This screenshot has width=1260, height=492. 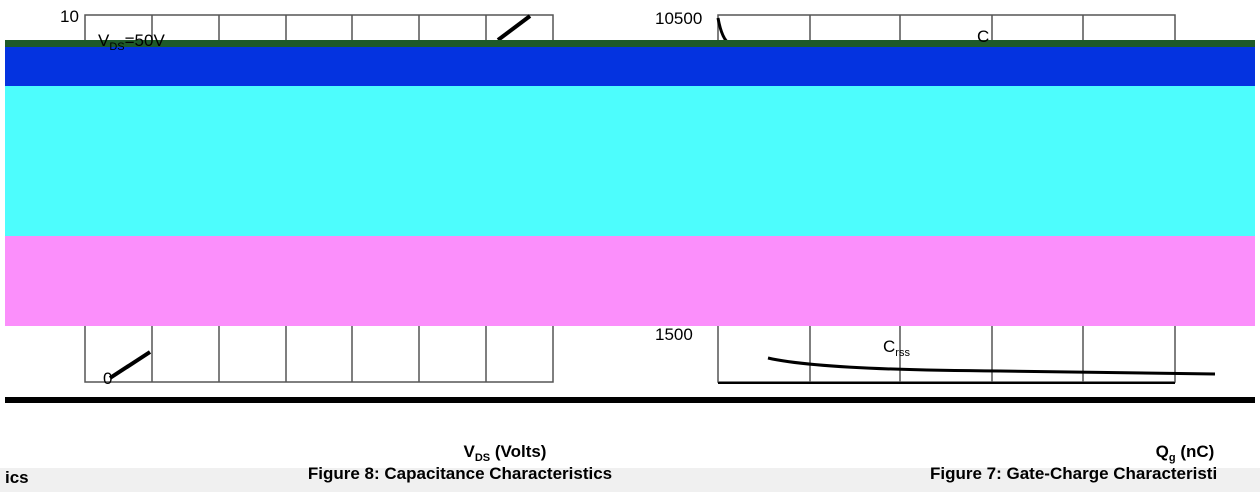 What do you see at coordinates (131, 42) in the screenshot?
I see `annotation: VDS=50V` at bounding box center [131, 42].